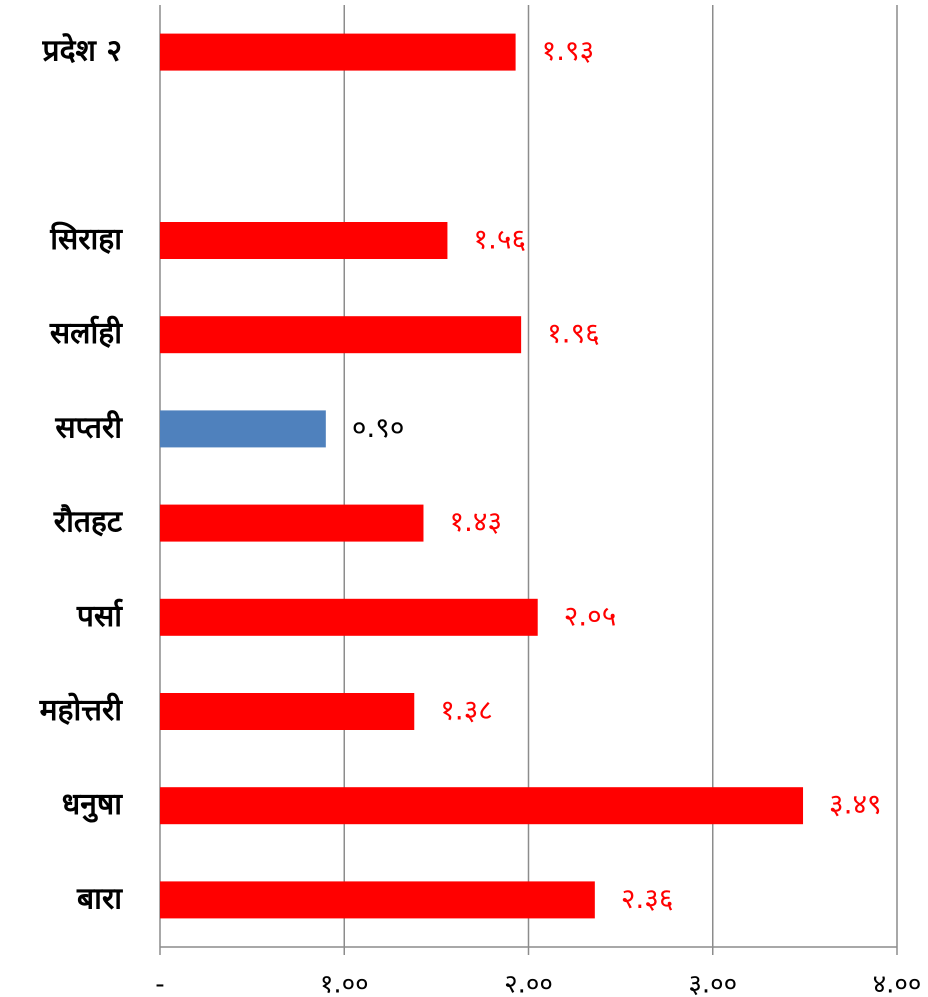  Describe the element at coordinates (855, 804) in the screenshot. I see `value-label: ३.४९` at that location.